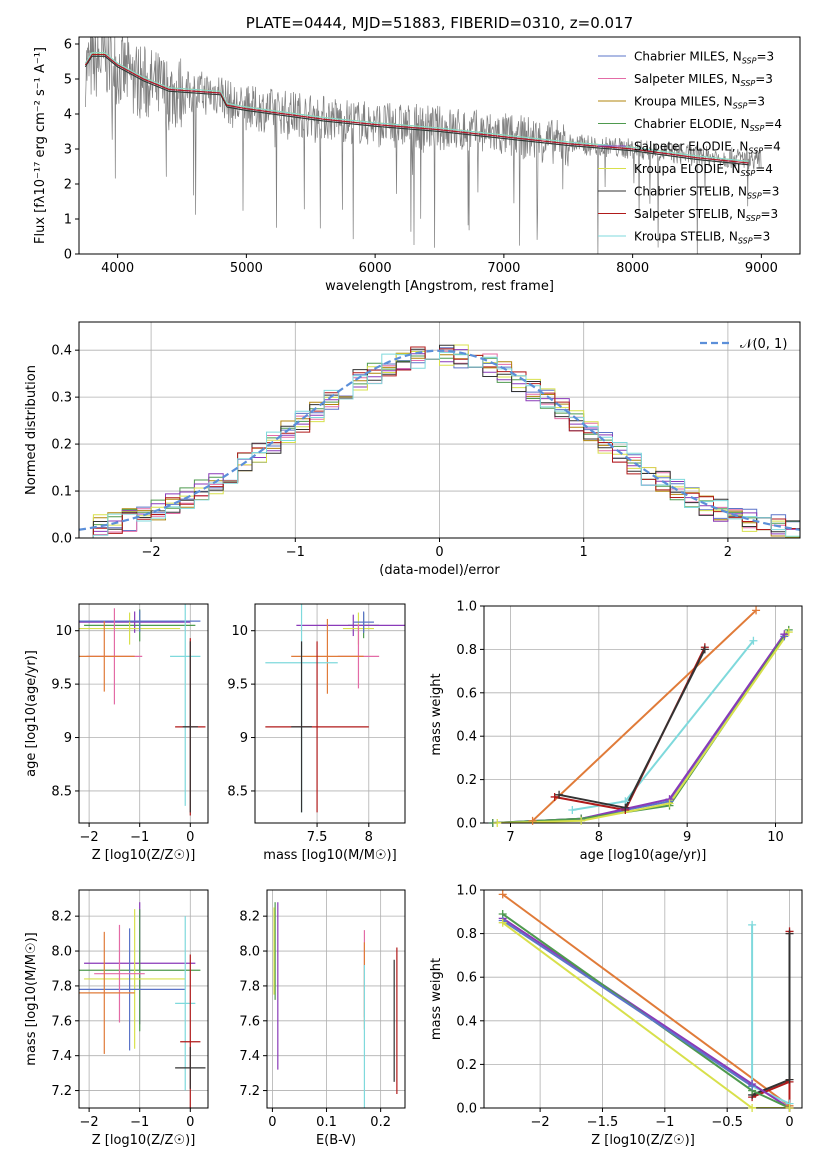 This screenshot has height=1170, width=819. What do you see at coordinates (643, 855) in the screenshot?
I see `x-axis-label: age [log10(age/yr)]` at bounding box center [643, 855].